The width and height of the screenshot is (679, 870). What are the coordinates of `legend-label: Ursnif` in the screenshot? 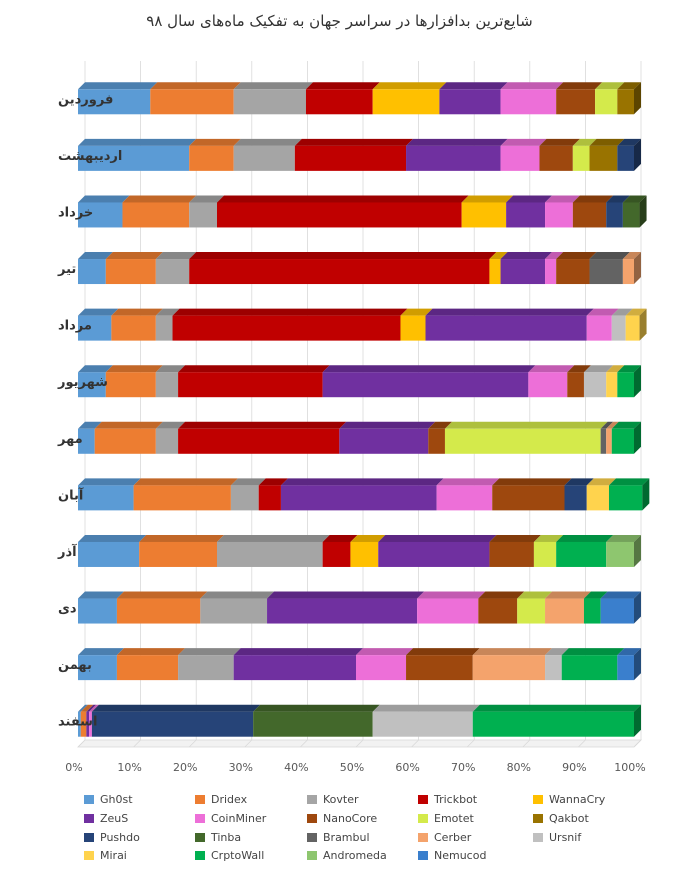 It's located at (565, 837).